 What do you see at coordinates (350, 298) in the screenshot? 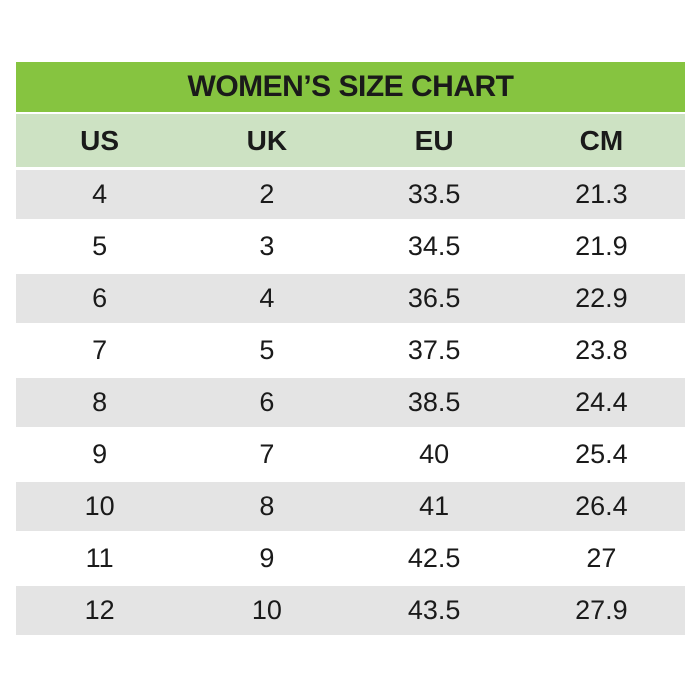
I see `table-row: 6 4 36.5 22.9` at bounding box center [350, 298].